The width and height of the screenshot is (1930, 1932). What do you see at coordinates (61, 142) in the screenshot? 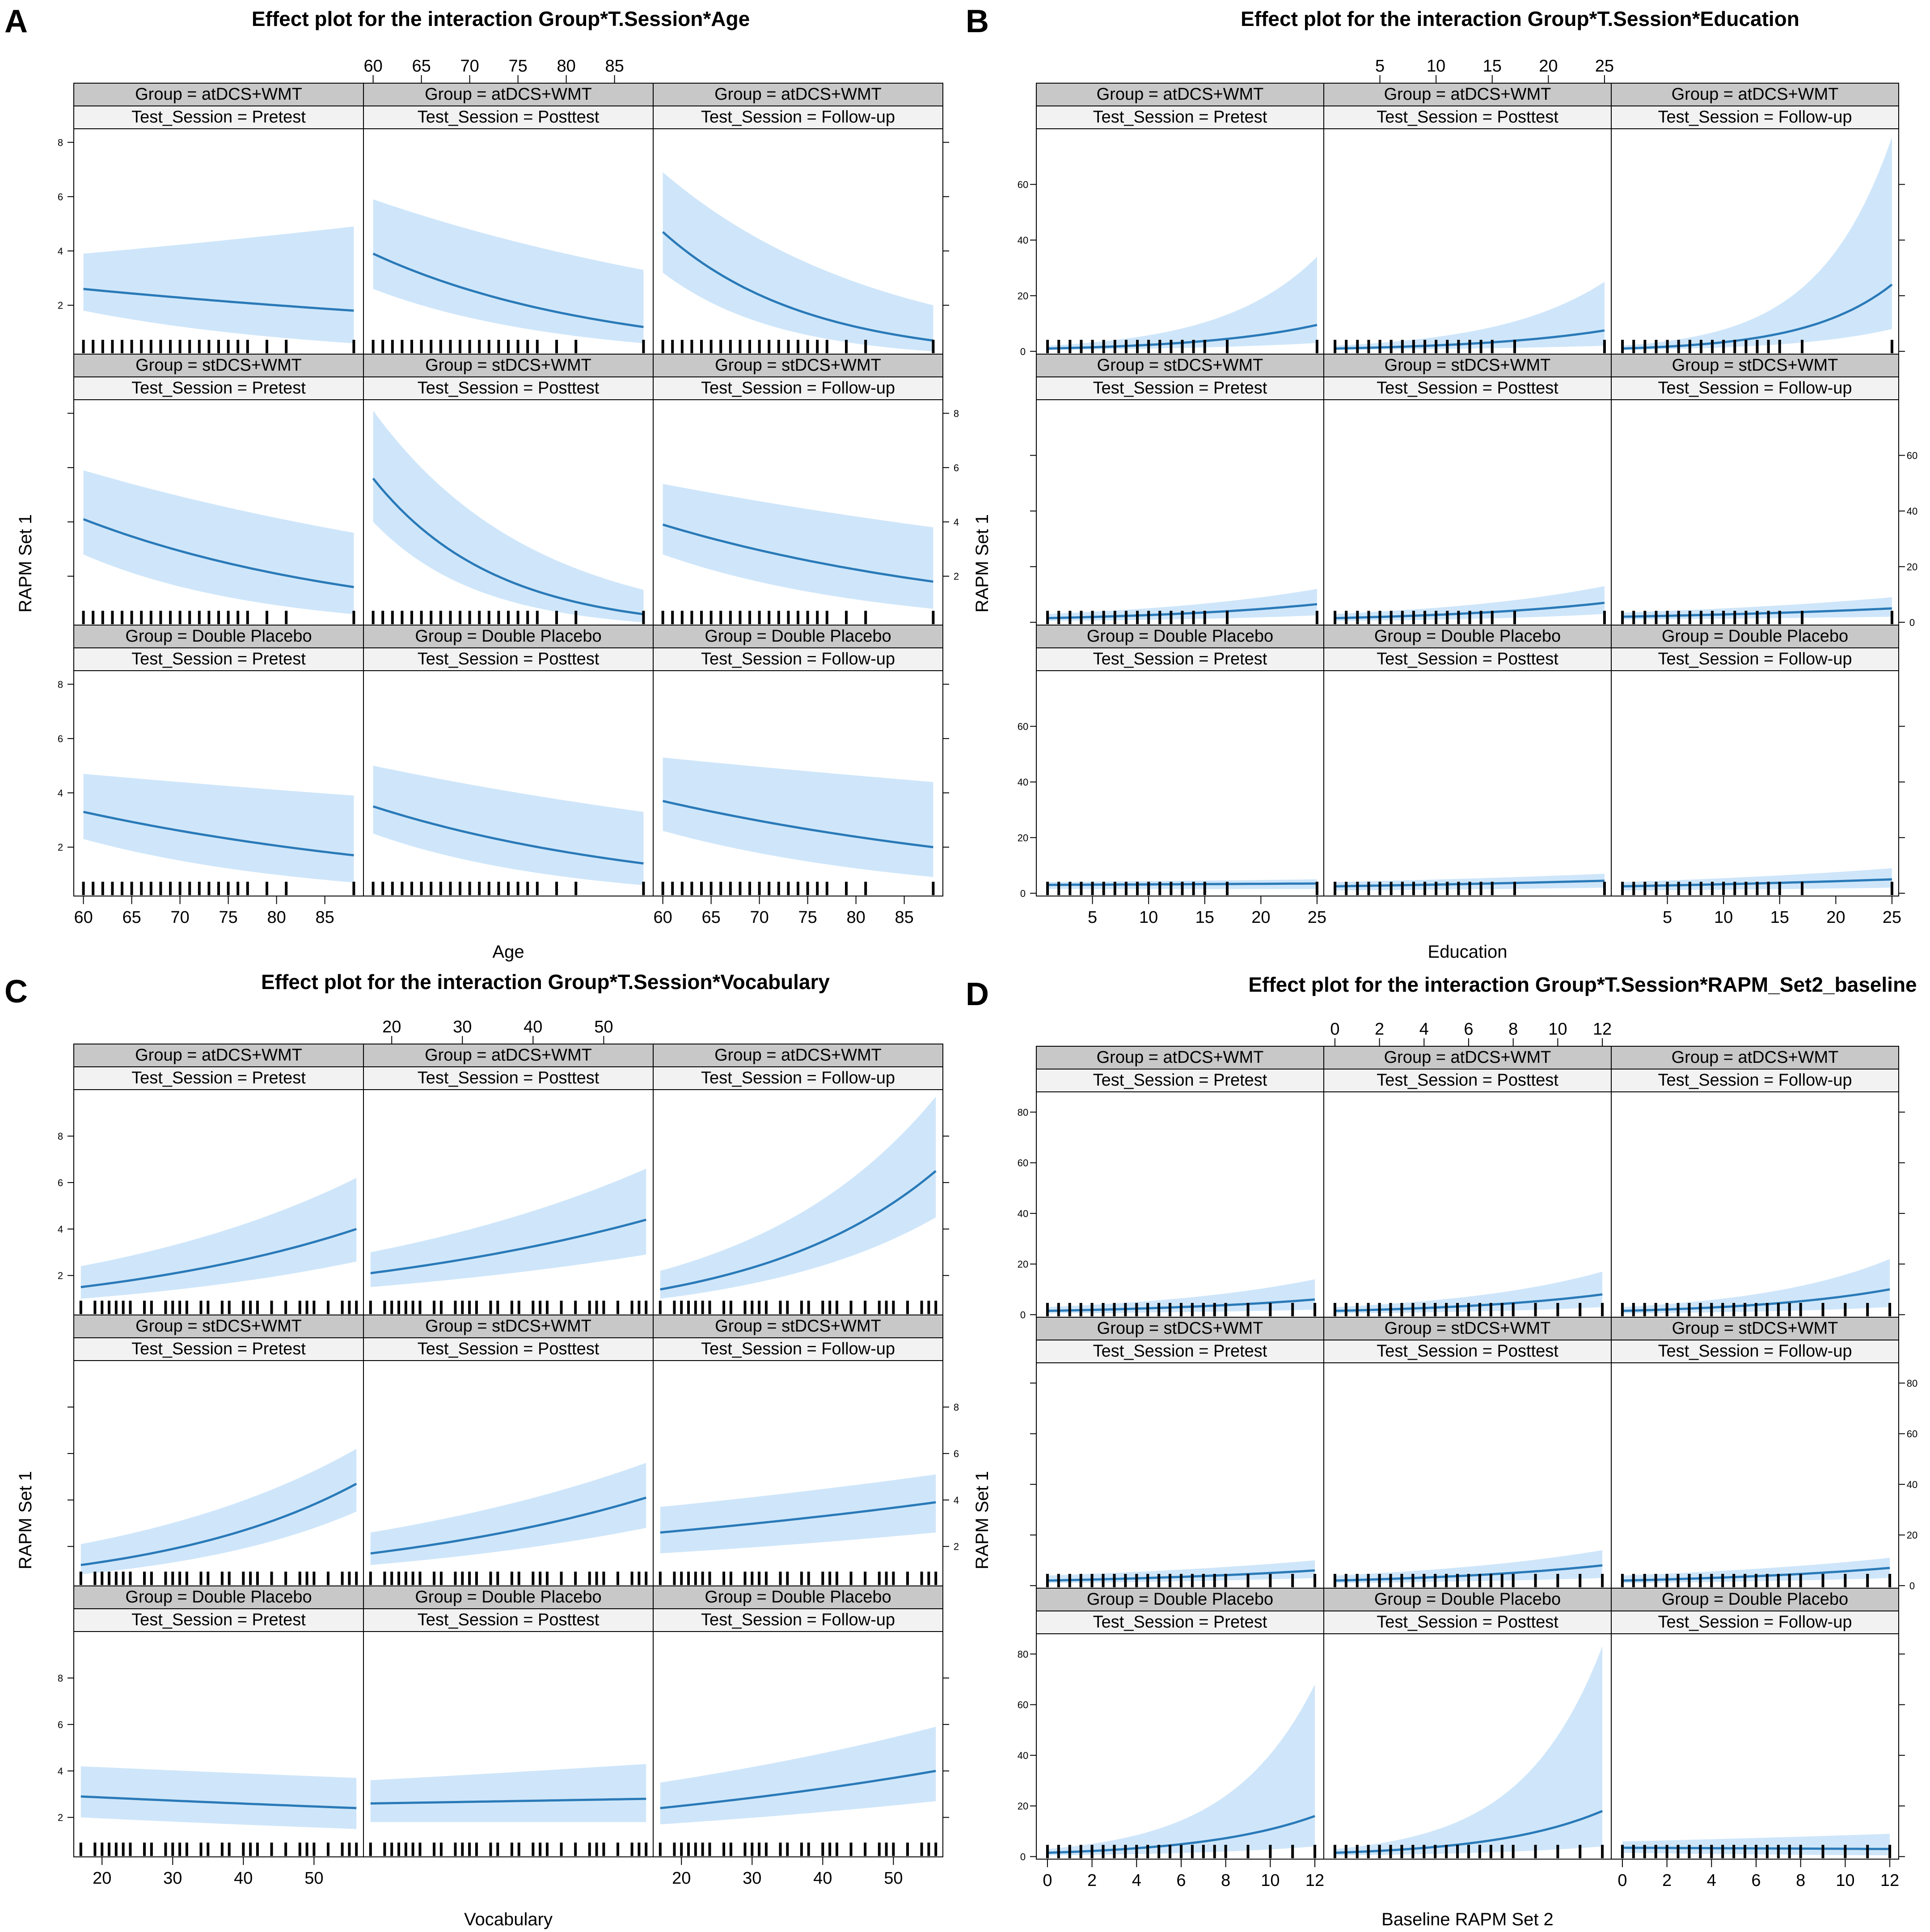
I see `y-tick-label: 8` at bounding box center [61, 142].